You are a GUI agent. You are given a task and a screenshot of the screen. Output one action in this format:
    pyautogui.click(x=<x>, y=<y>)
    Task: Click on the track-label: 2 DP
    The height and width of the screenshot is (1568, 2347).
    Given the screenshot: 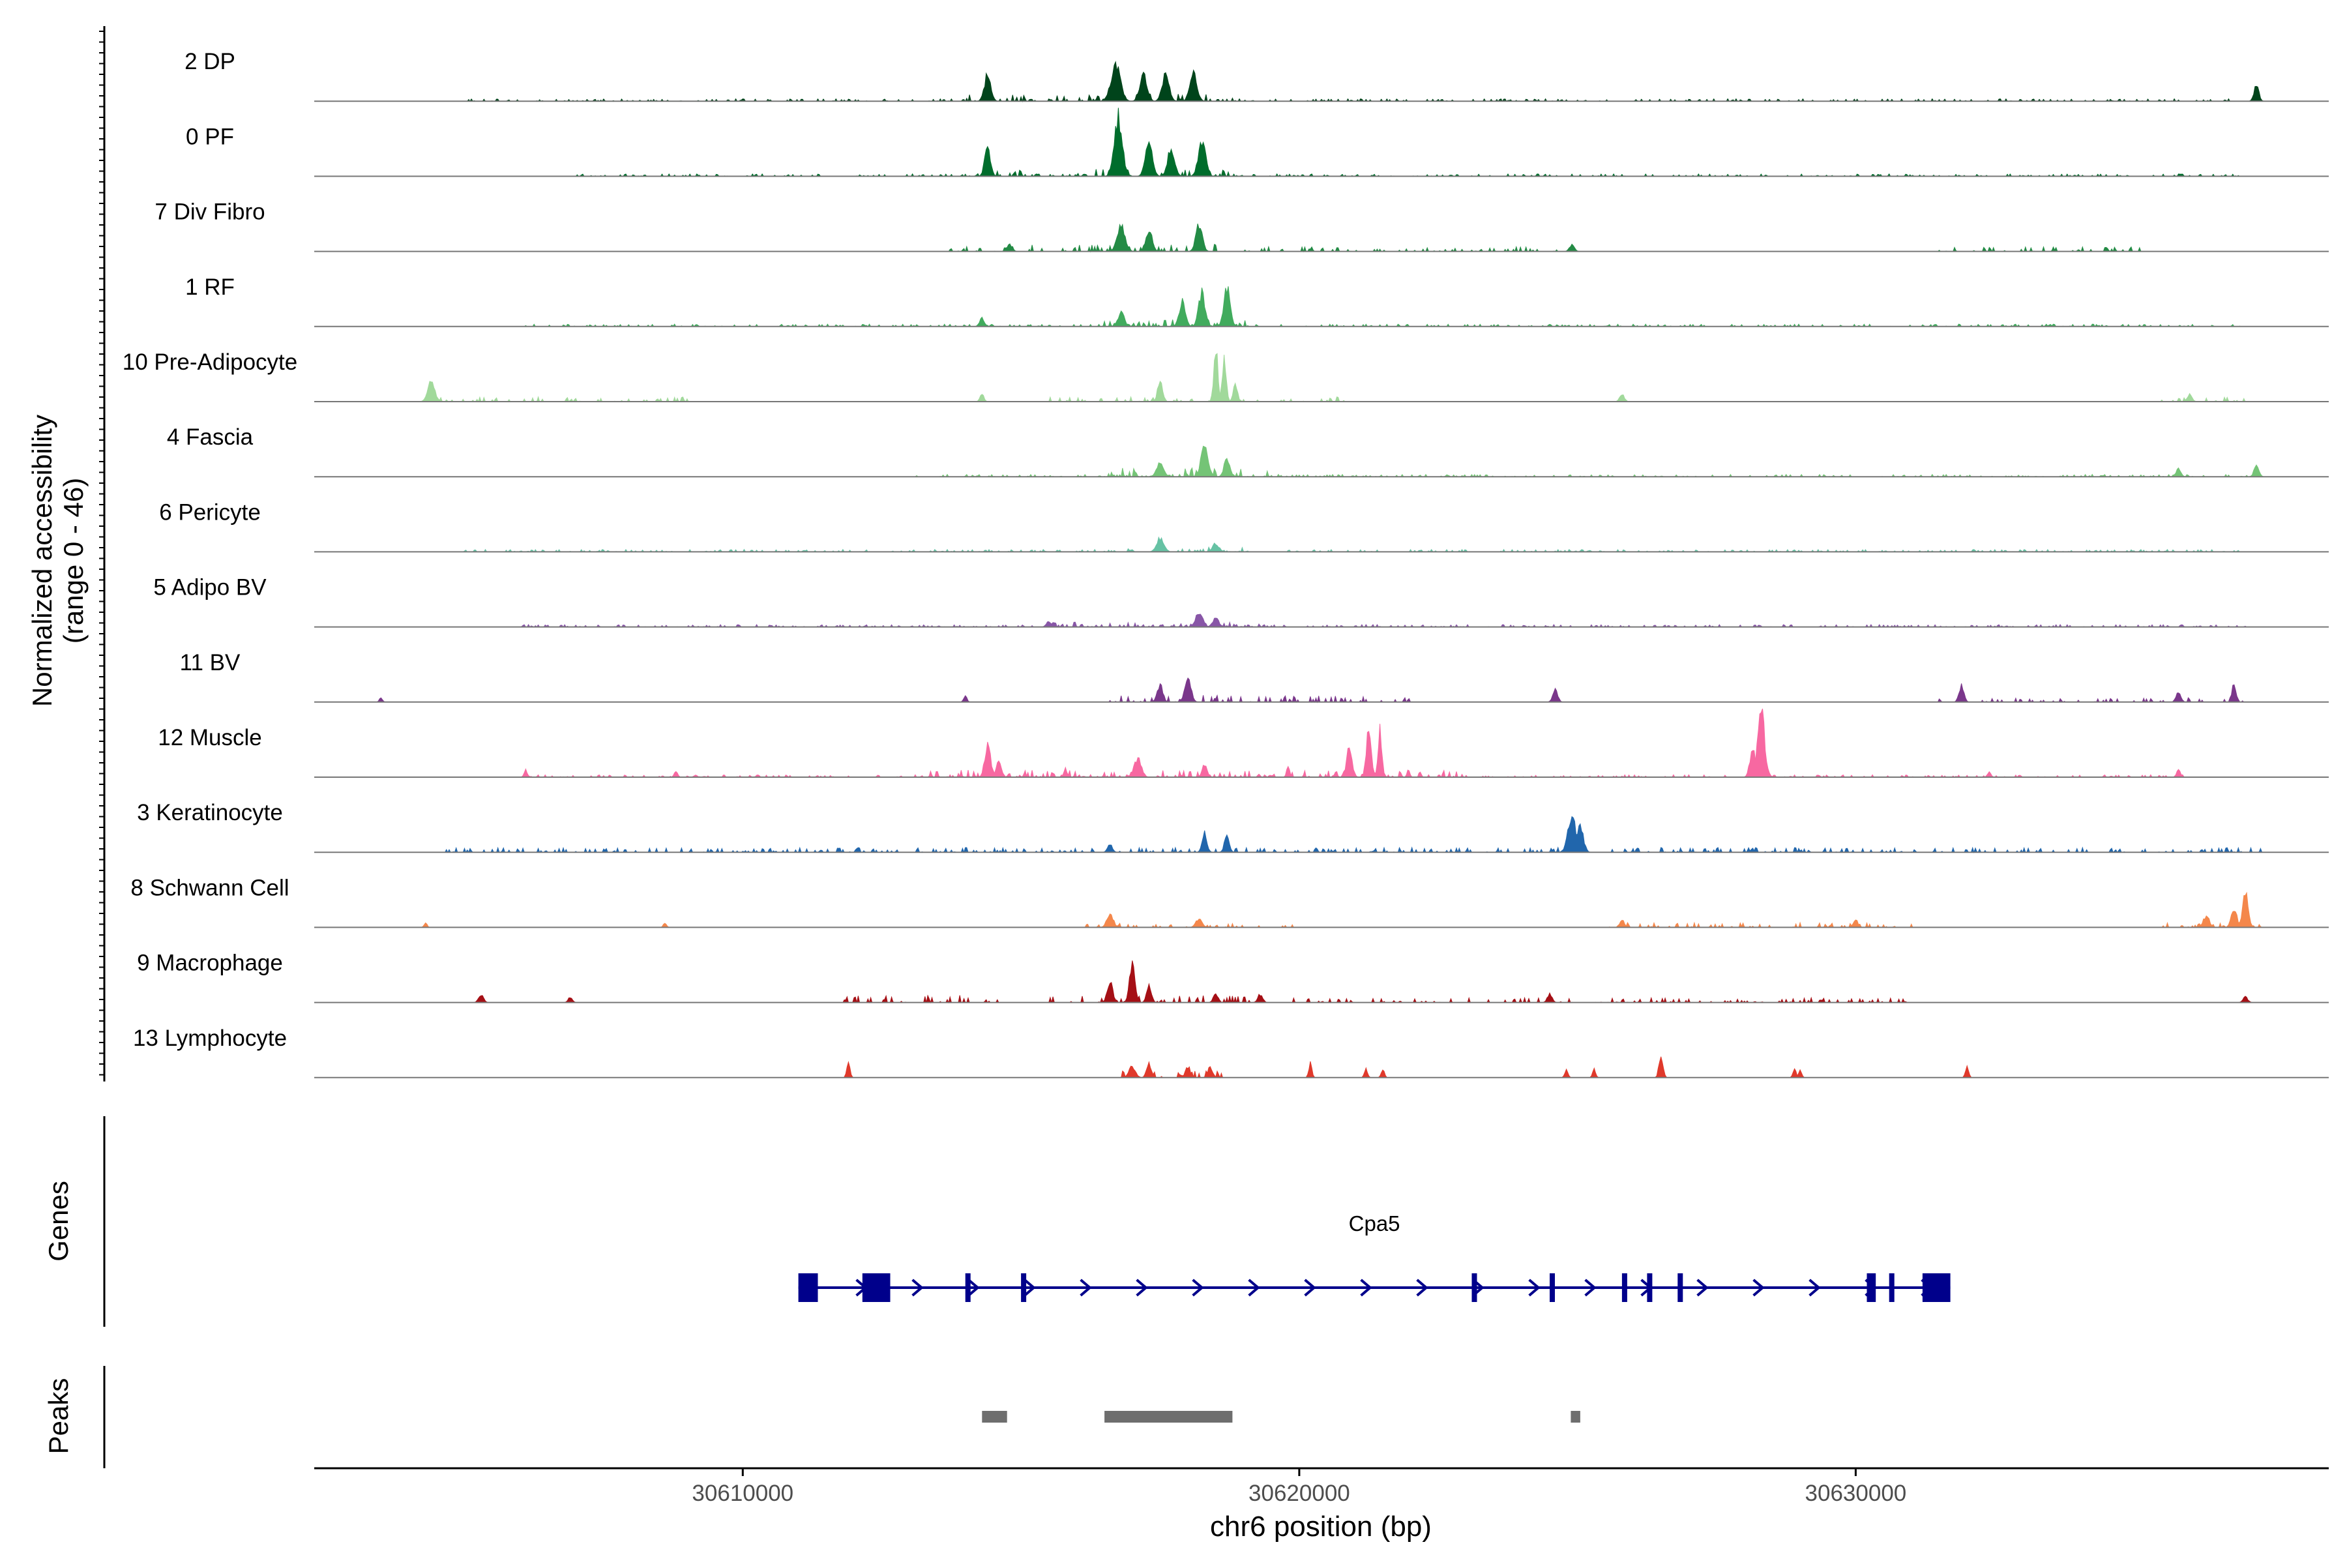 What is the action you would take?
    pyautogui.click(x=210, y=62)
    